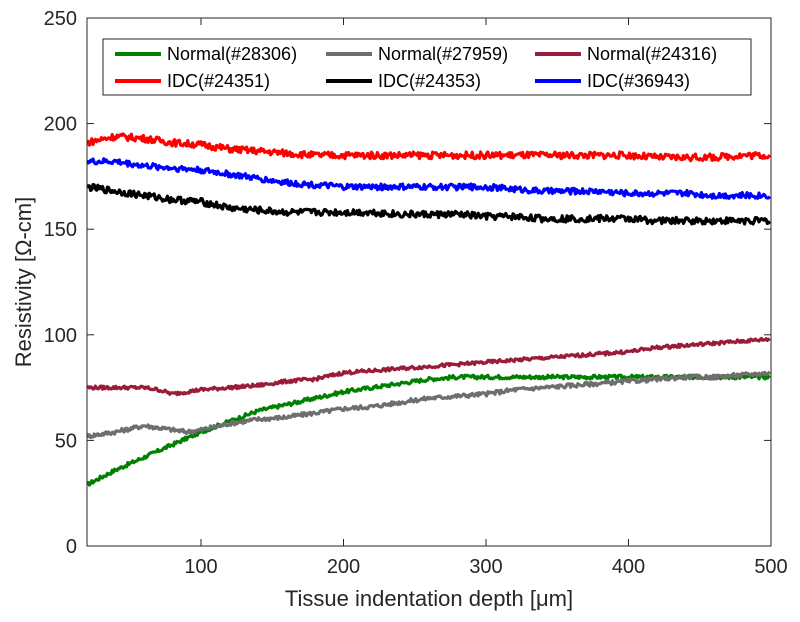 Image resolution: width=800 pixels, height=622 pixels. Describe the element at coordinates (429, 81) in the screenshot. I see `legend-label: IDC(#24353)` at that location.